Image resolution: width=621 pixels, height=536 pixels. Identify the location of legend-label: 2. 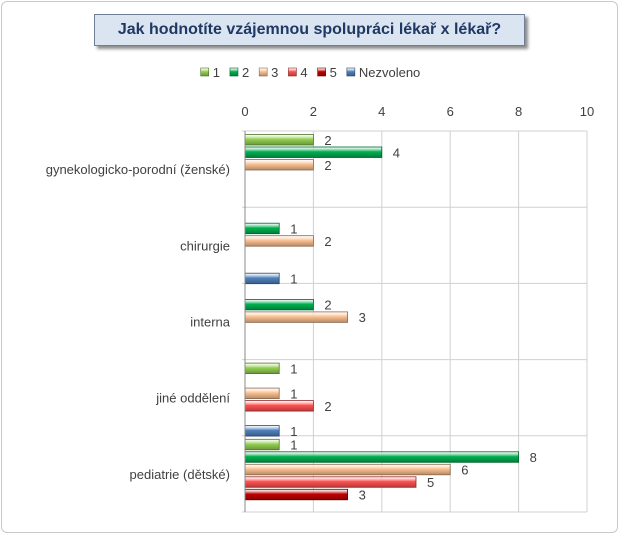
(245, 72).